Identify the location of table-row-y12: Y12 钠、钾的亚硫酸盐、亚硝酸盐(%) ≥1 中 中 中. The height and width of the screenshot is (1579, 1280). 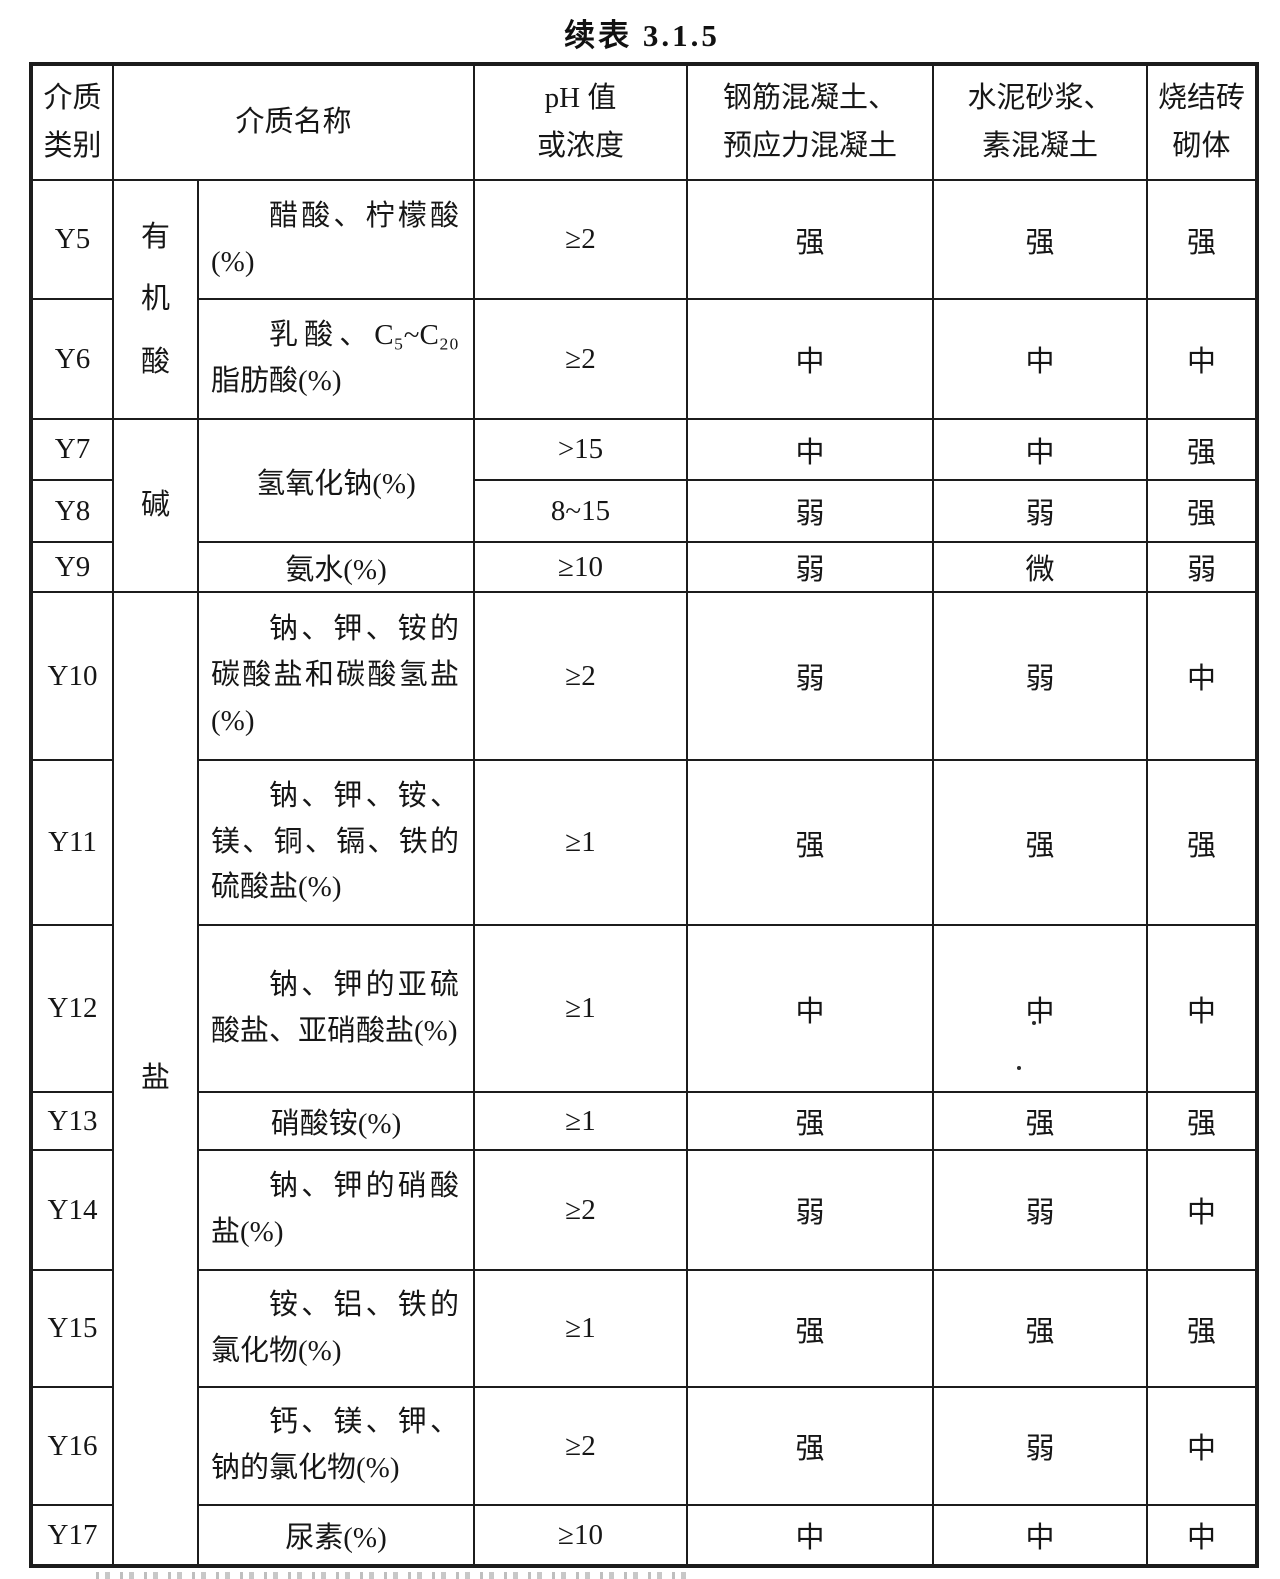
(644, 1008).